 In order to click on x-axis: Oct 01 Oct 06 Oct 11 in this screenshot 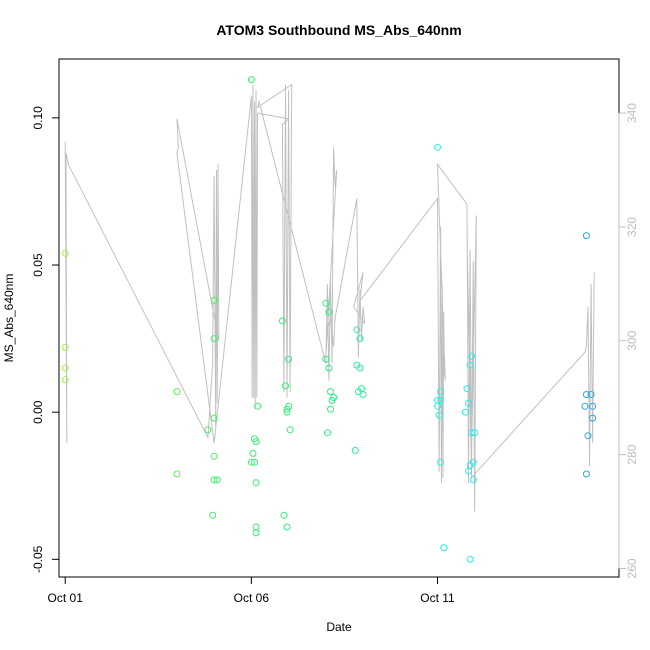, I will do `click(251, 590)`.